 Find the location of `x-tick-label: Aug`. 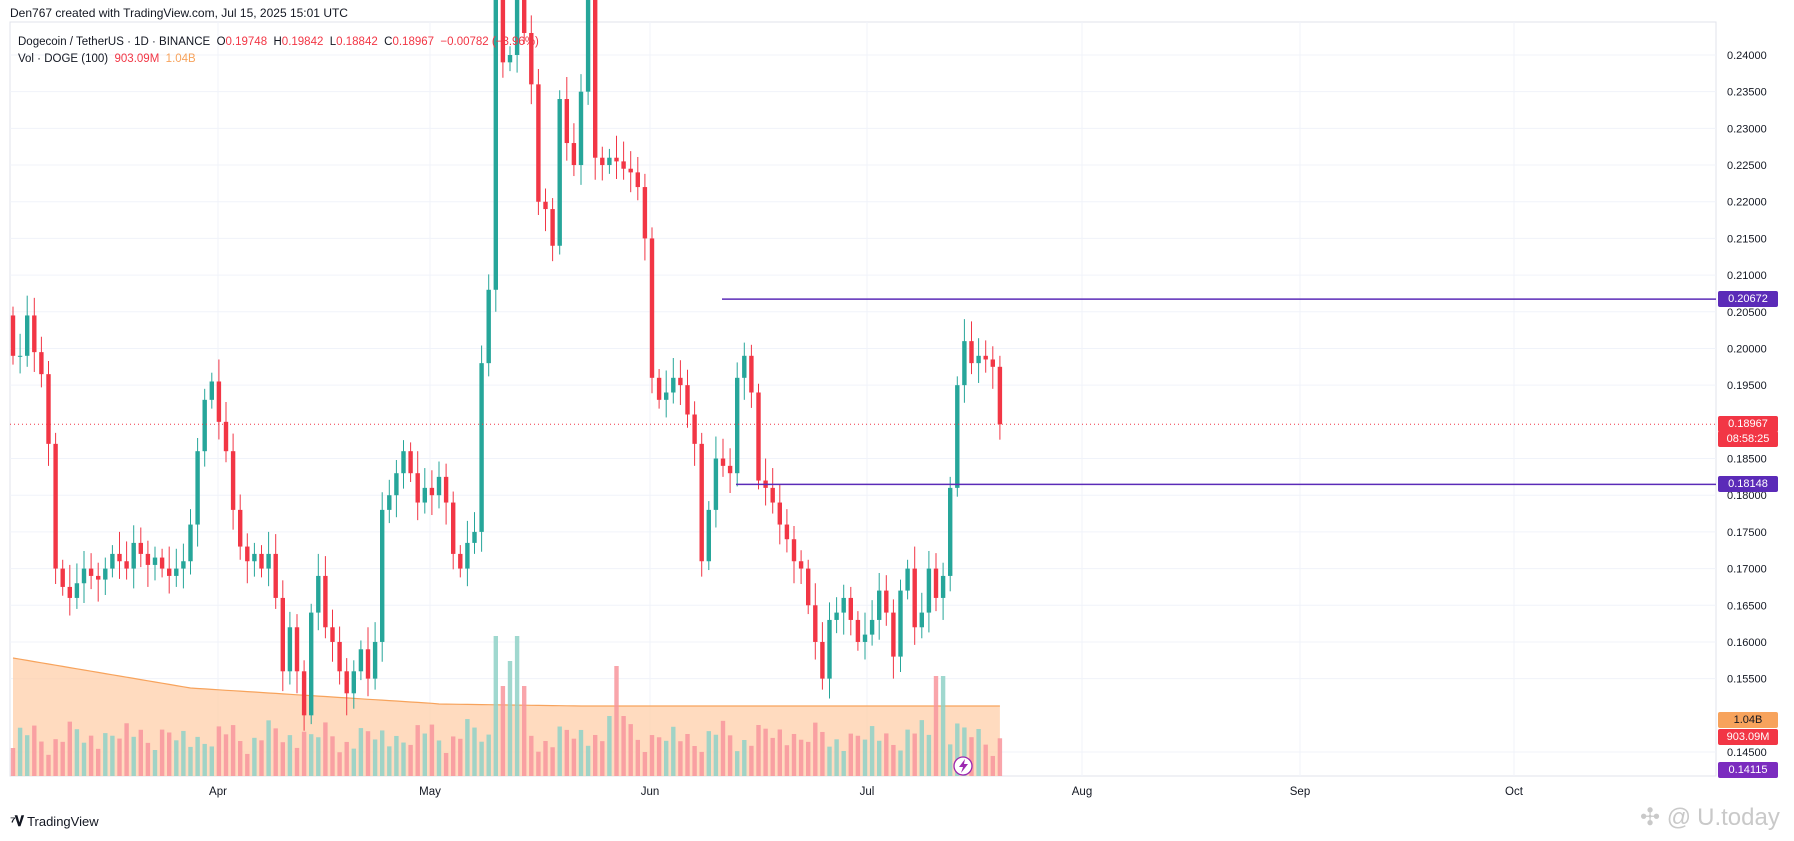

x-tick-label: Aug is located at coordinates (1082, 792).